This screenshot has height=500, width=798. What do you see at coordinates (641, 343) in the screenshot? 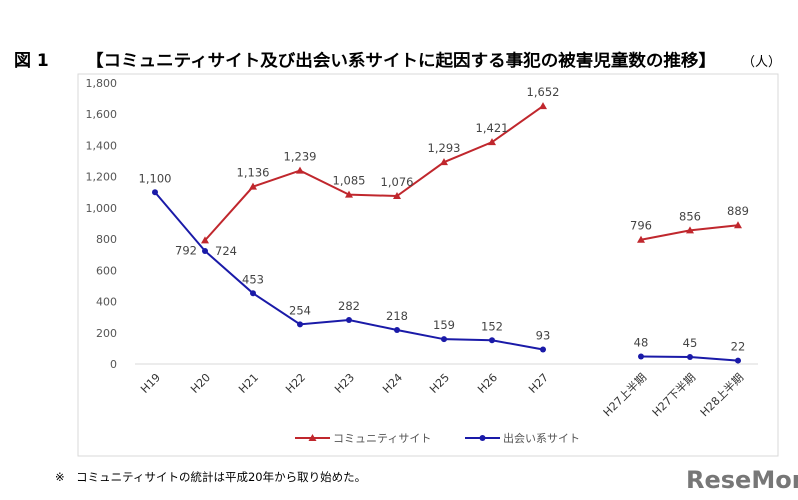
I see `data-label: 48` at bounding box center [641, 343].